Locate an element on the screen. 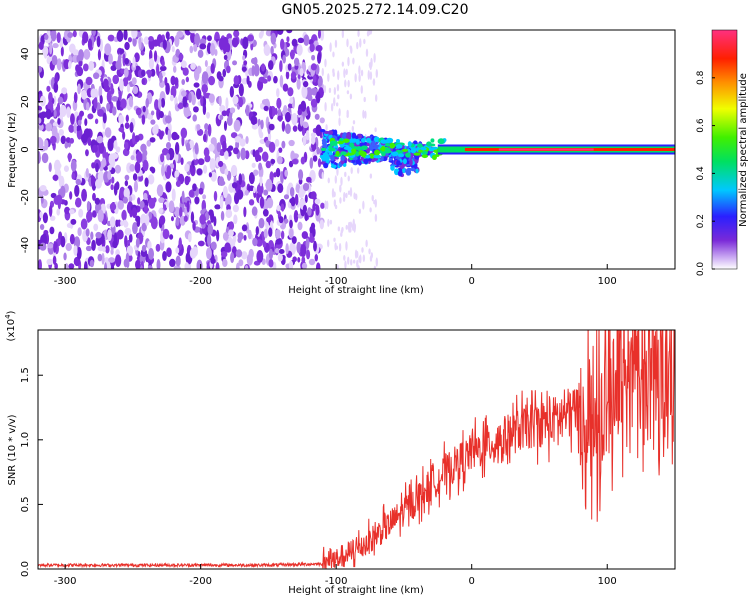  snr-x-tick-label: 100 is located at coordinates (607, 581).